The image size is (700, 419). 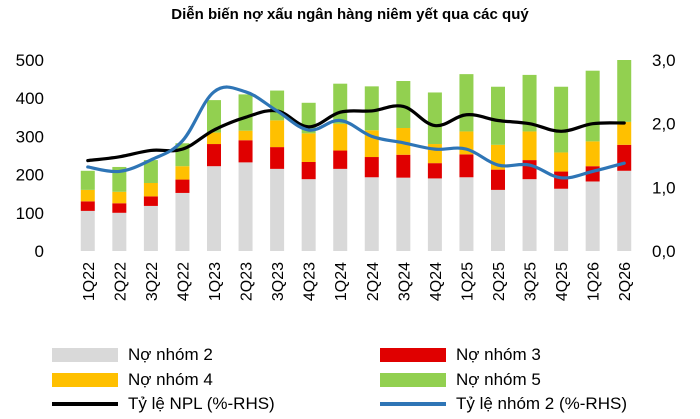 I want to click on bar-segment-2-1q22, so click(x=87, y=206).